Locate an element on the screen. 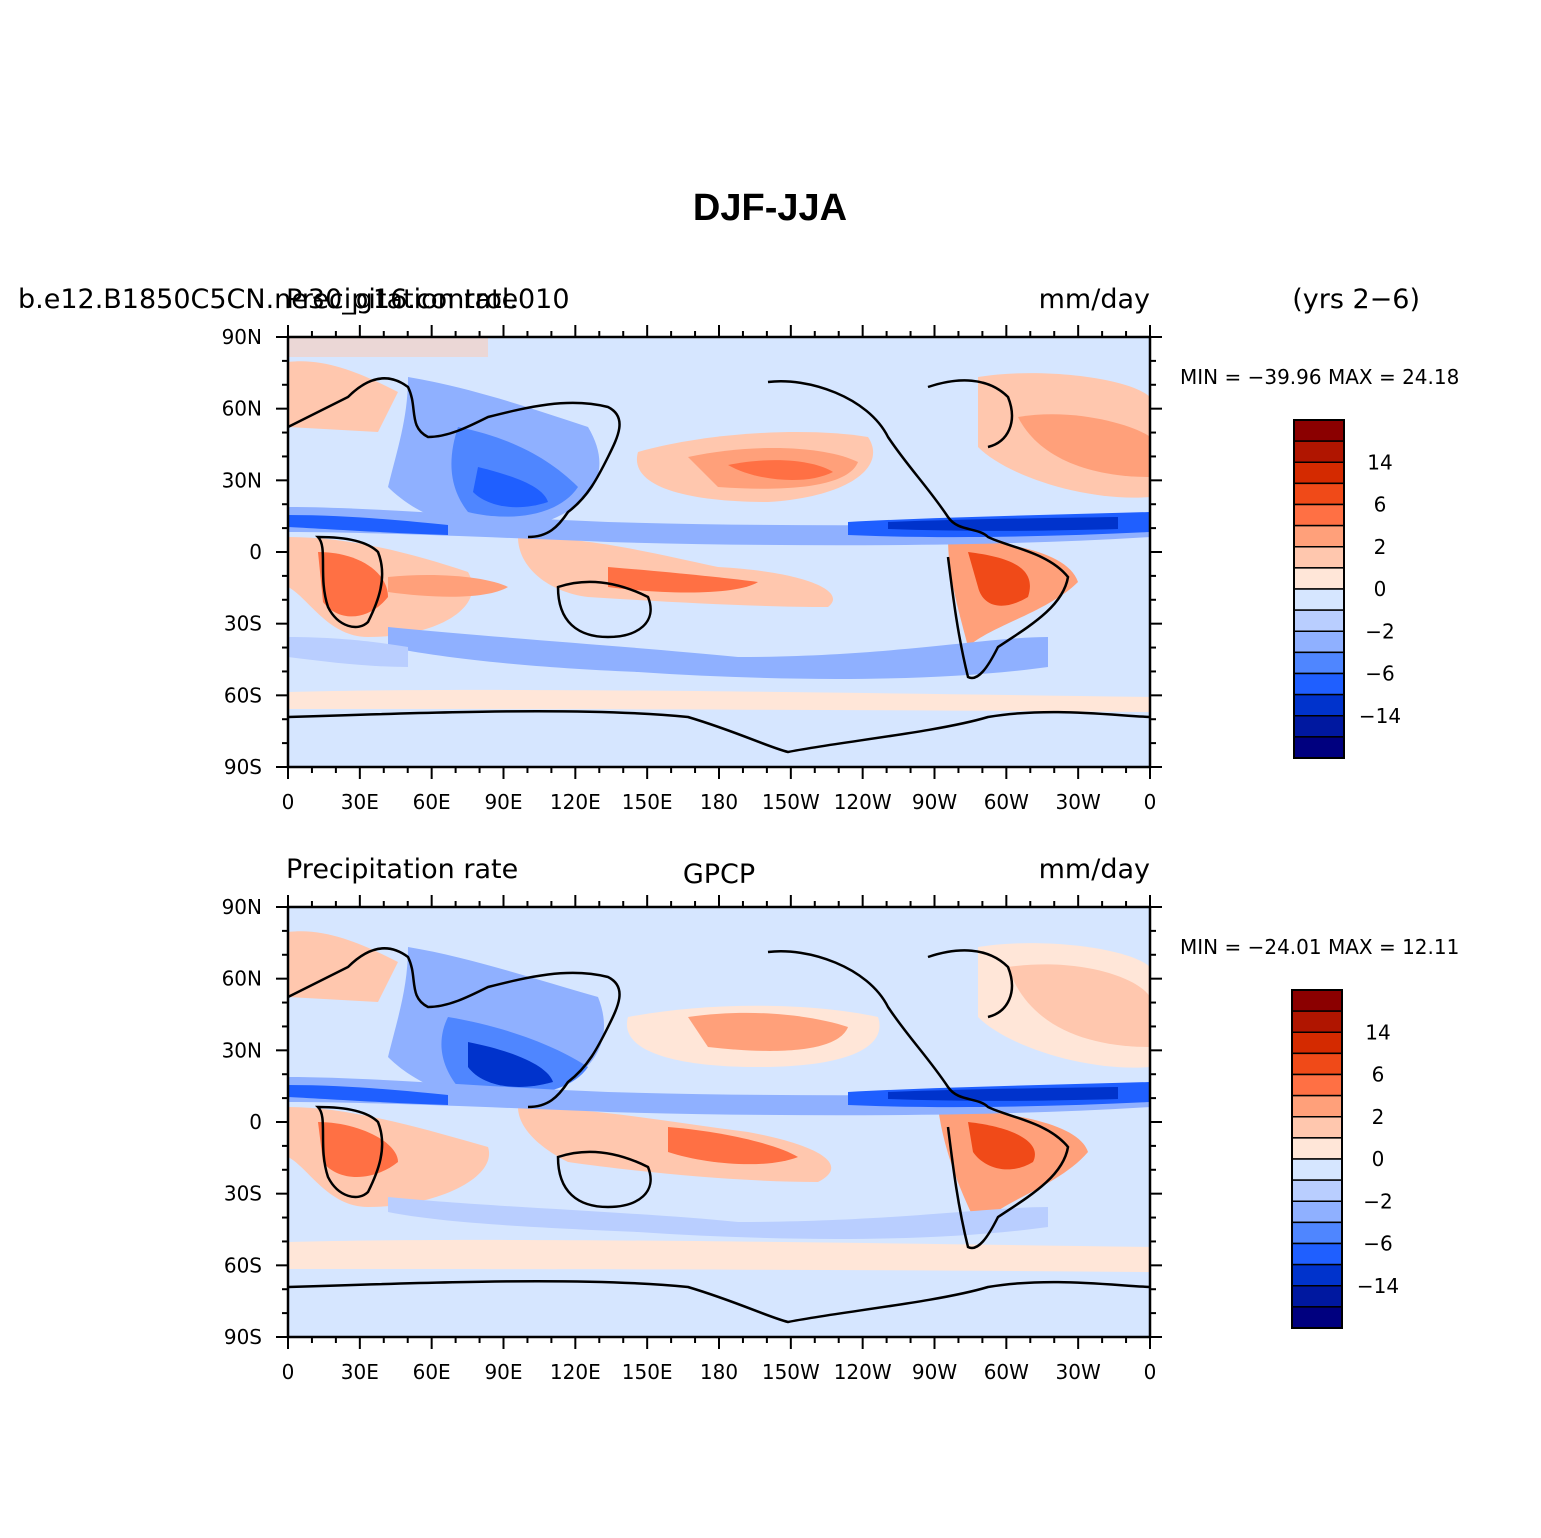  colorbar-label: −14 is located at coordinates (1378, 1286).